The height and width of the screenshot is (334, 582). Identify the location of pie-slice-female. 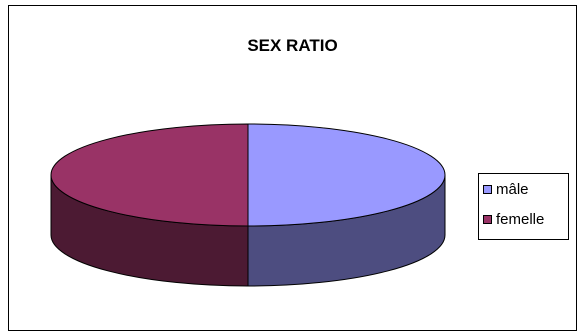
(149, 175).